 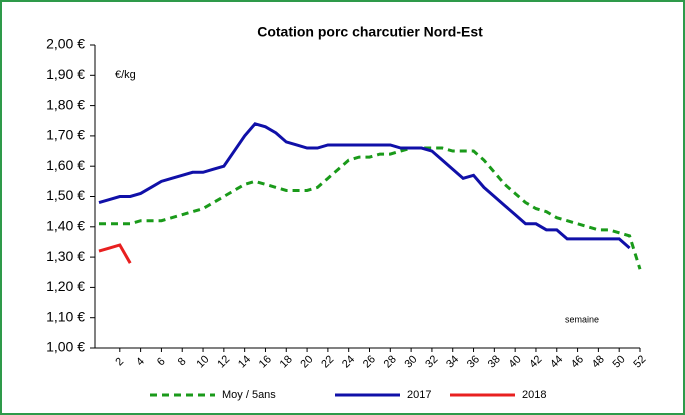 I want to click on legend-label: 2018, so click(x=534, y=395).